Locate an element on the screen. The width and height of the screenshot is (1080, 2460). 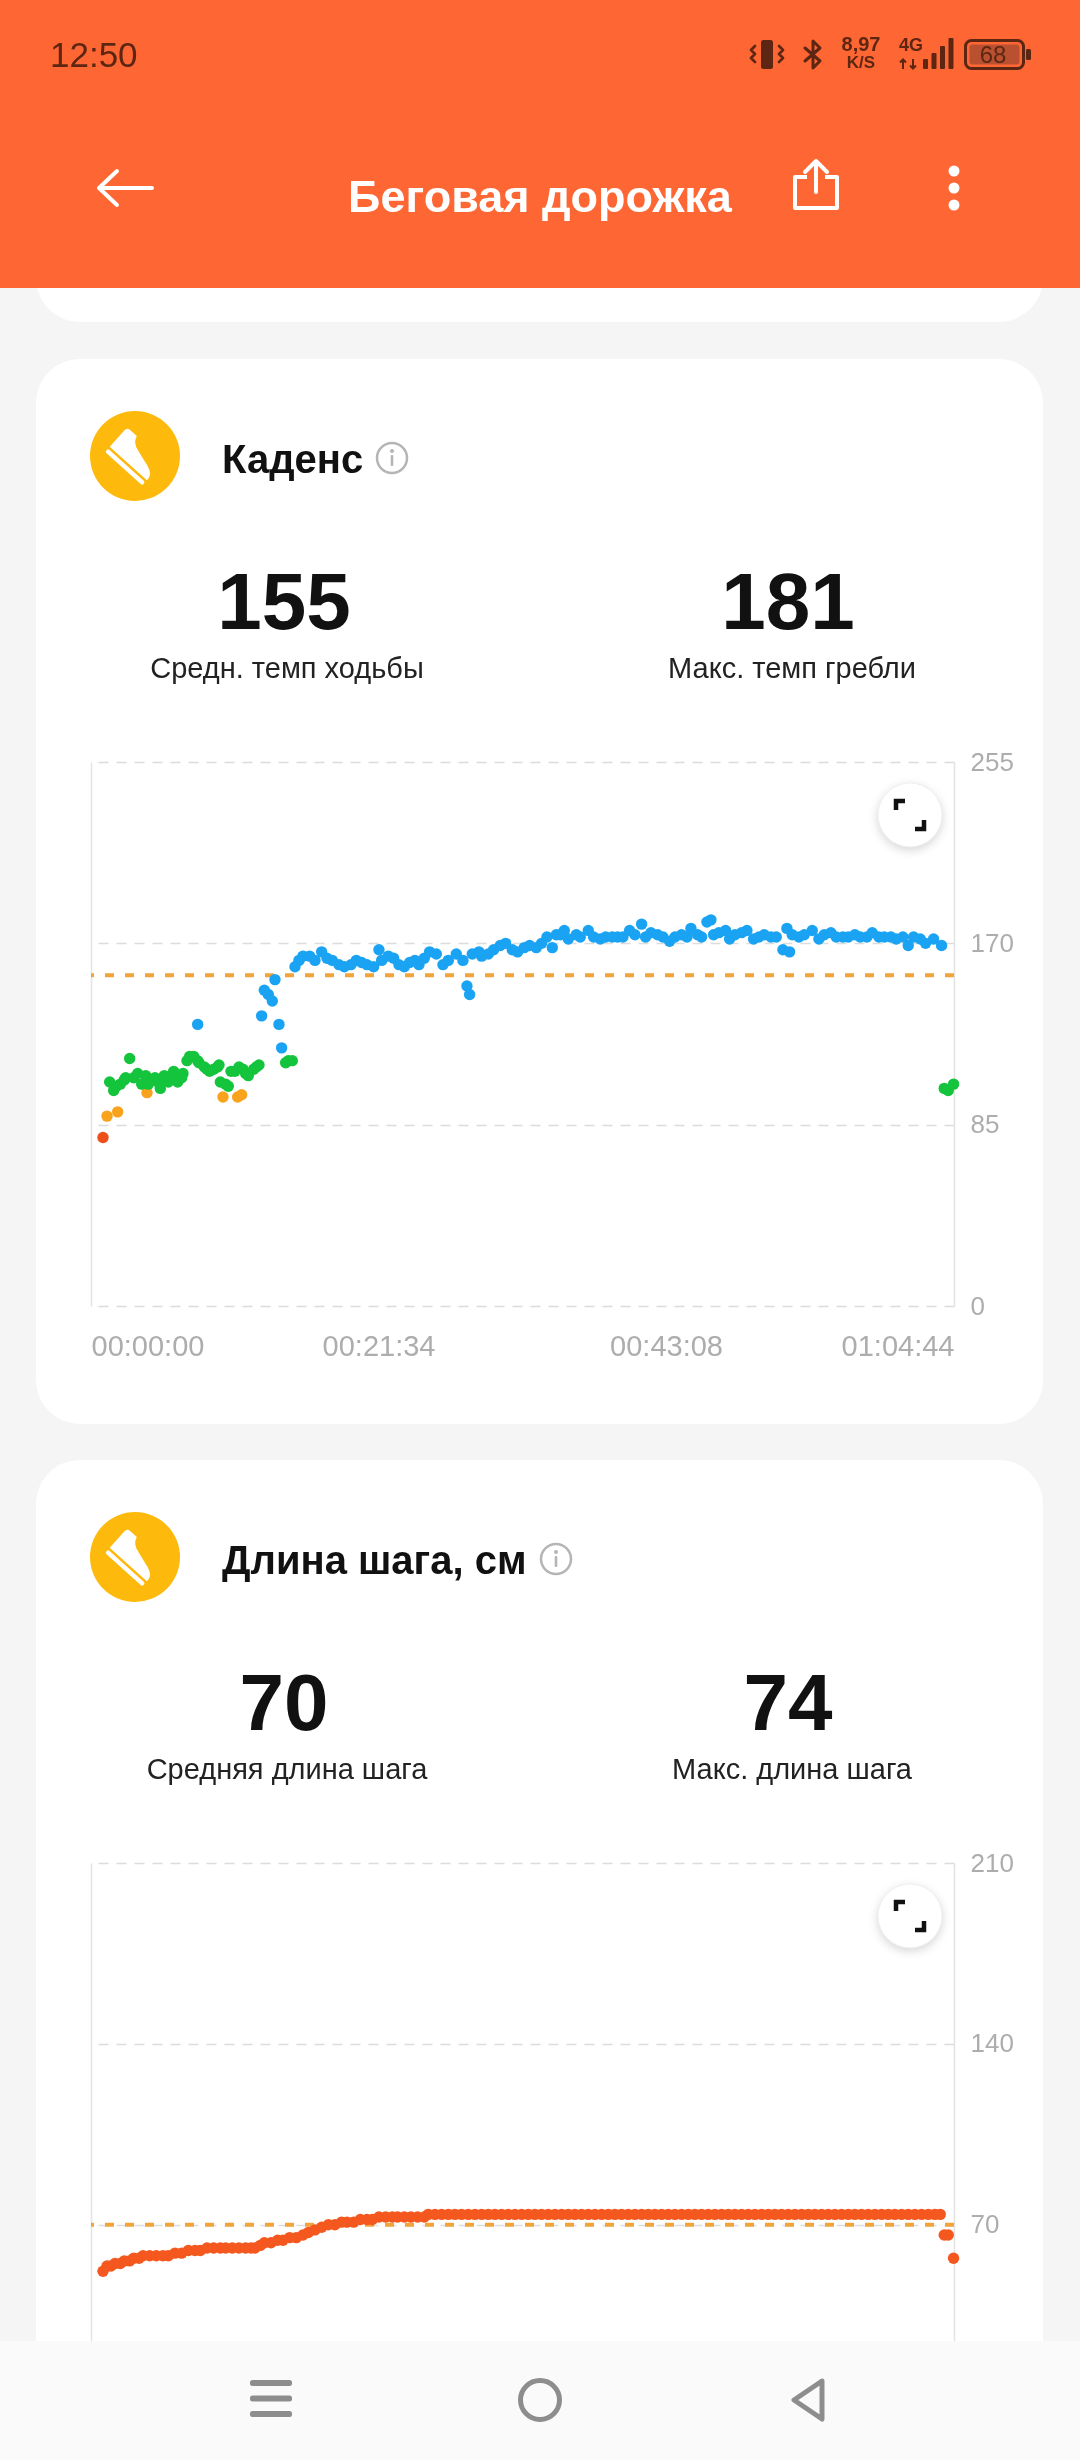
text: Макс. длина шага is located at coordinates (792, 1769).